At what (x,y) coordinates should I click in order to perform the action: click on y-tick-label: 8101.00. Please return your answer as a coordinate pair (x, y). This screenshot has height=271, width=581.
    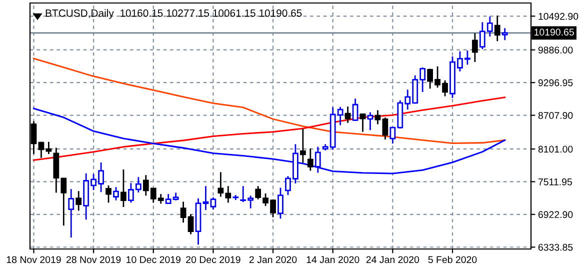
    Looking at the image, I should click on (555, 149).